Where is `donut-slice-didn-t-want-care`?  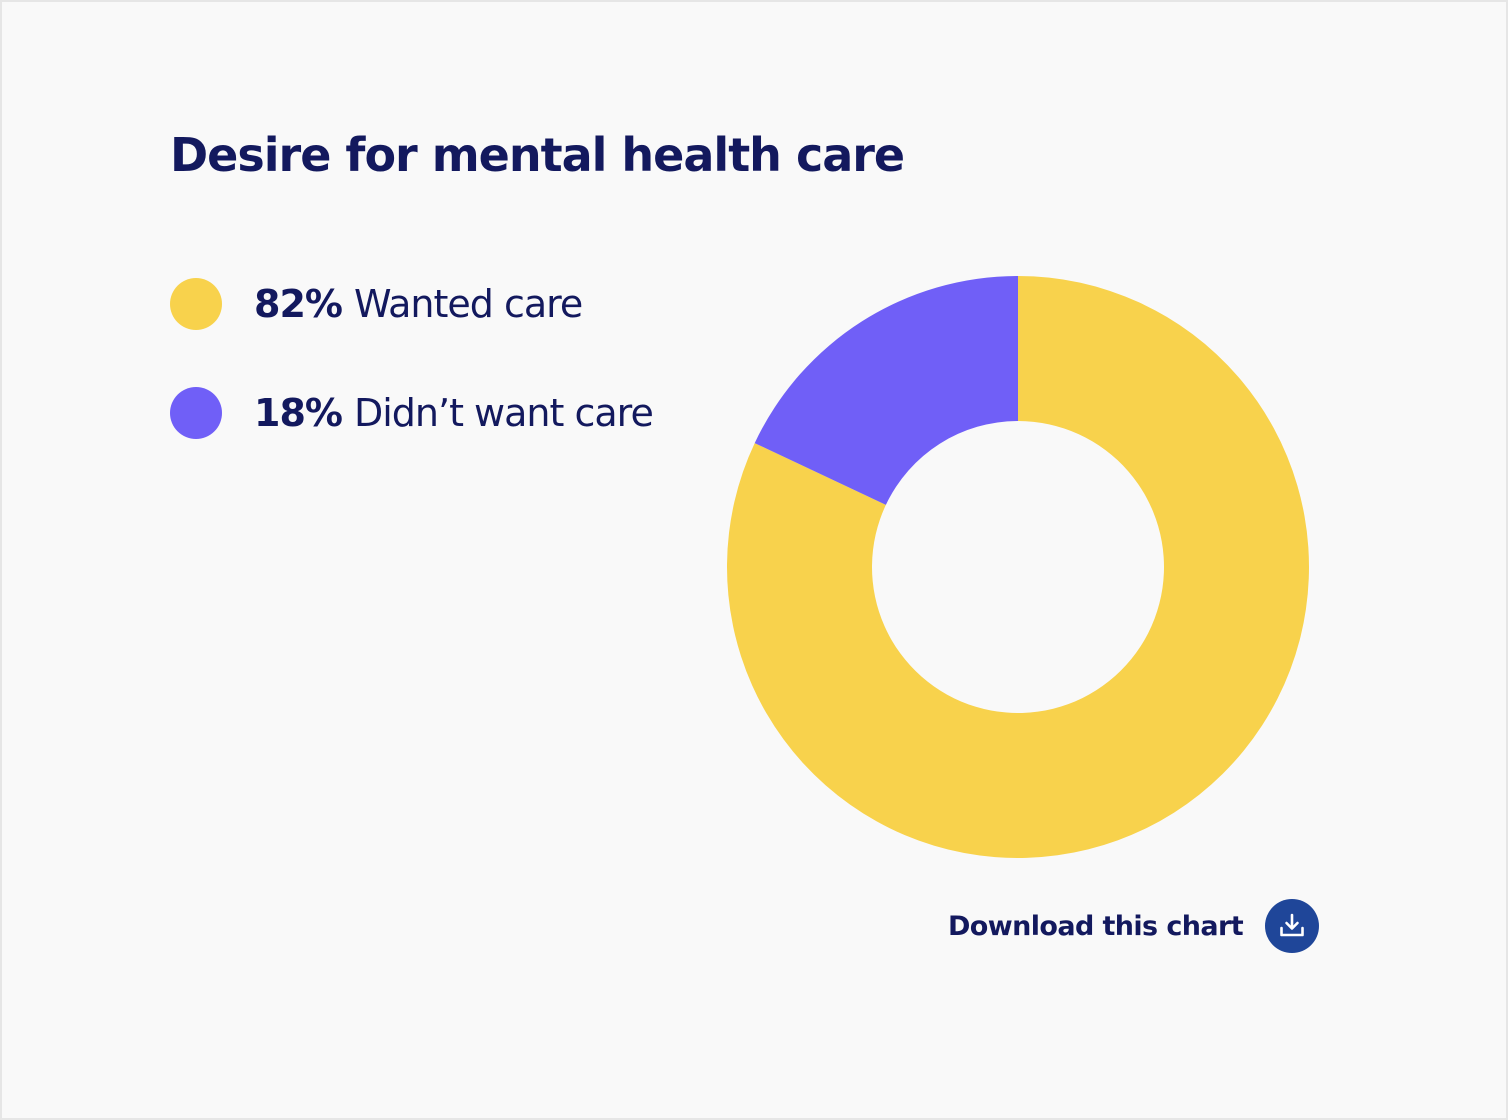
donut-slice-didn-t-want-care is located at coordinates (886, 390).